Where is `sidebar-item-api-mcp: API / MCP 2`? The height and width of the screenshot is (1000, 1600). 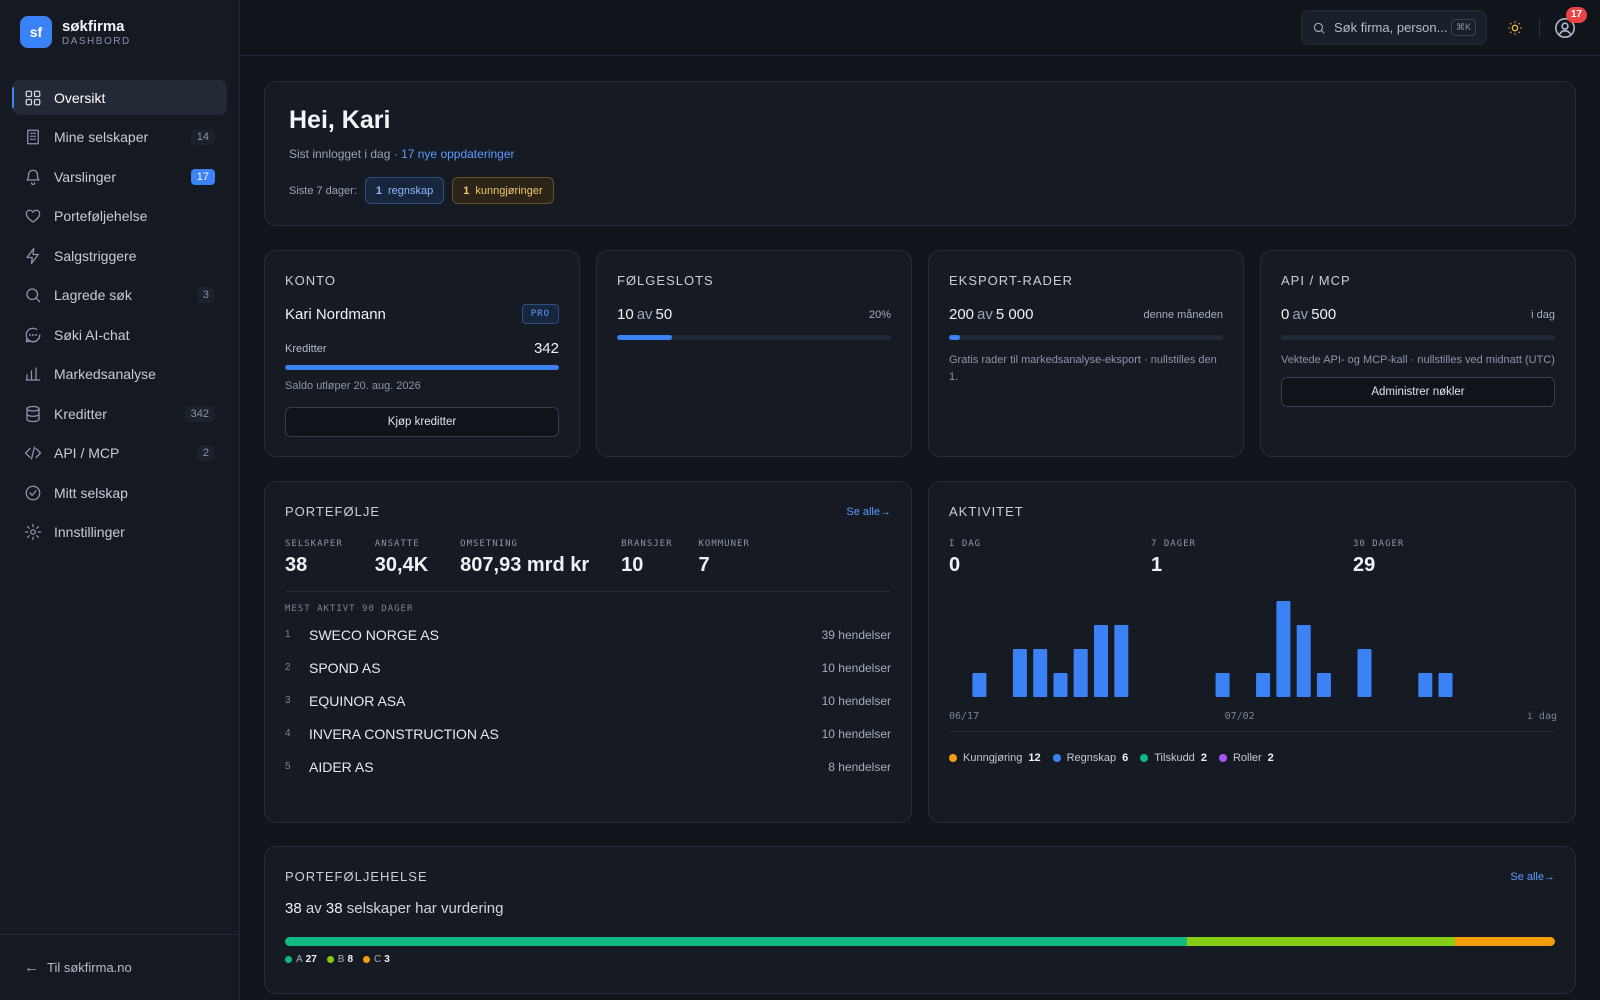
sidebar-item-api-mcp: API / MCP 2 is located at coordinates (119, 453).